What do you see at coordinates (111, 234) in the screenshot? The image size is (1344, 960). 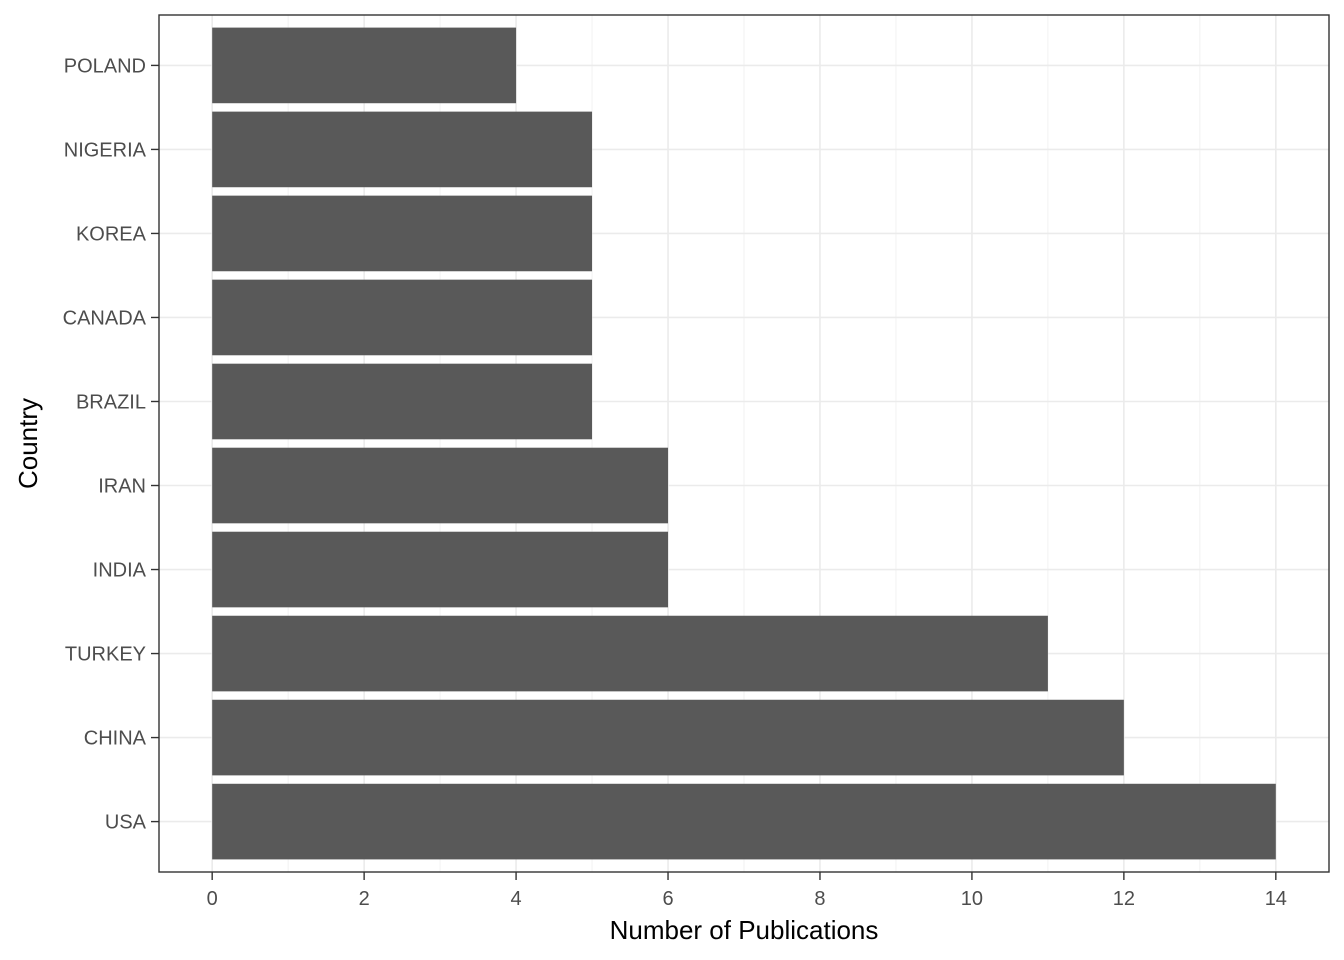 I see `y-tick-label: KOREA` at bounding box center [111, 234].